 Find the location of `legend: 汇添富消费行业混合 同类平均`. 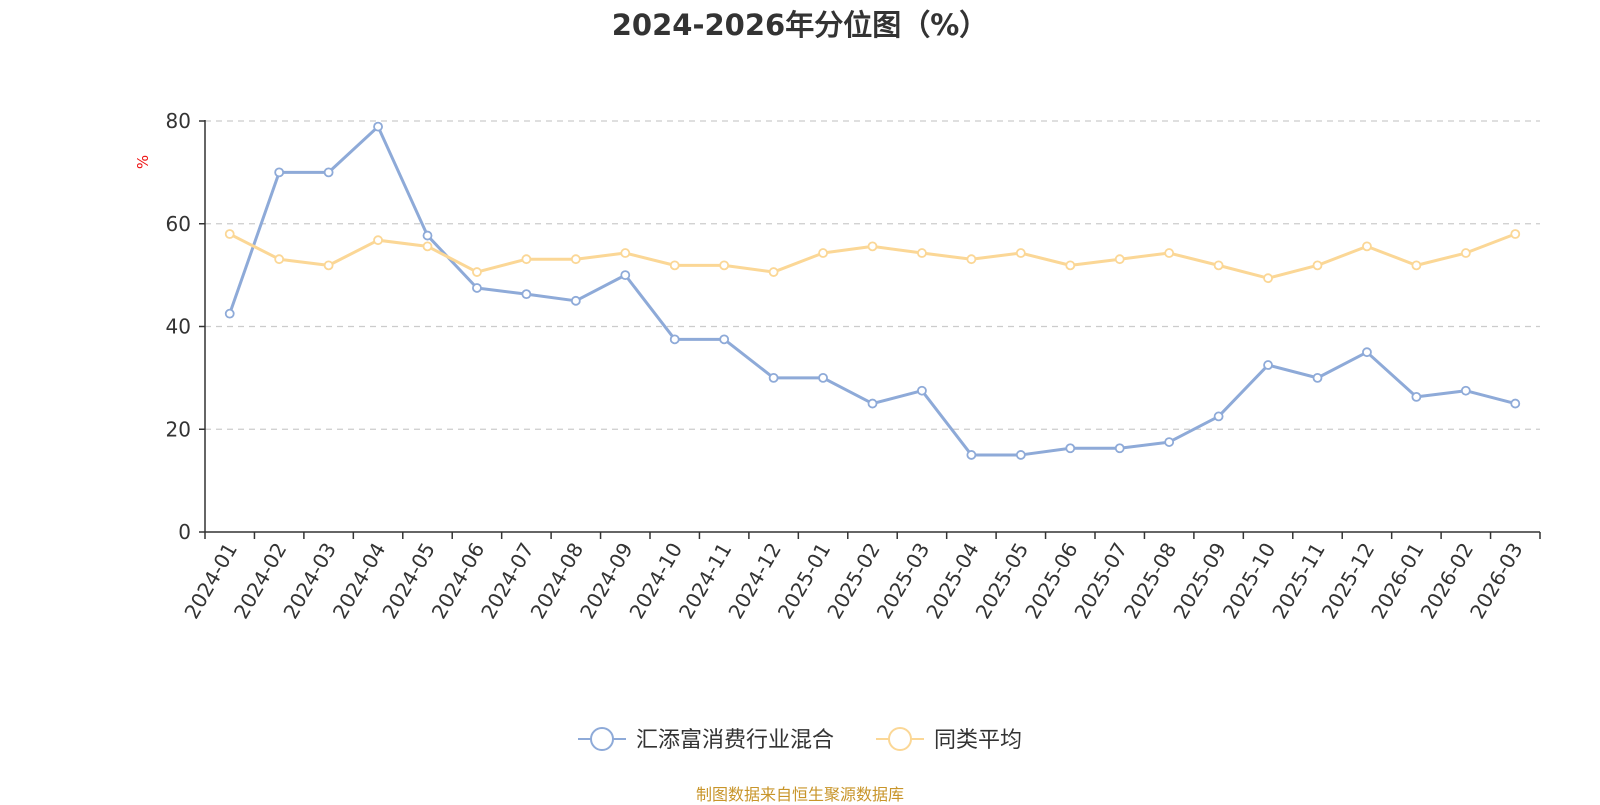

legend: 汇添富消费行业混合 同类平均 is located at coordinates (800, 740).